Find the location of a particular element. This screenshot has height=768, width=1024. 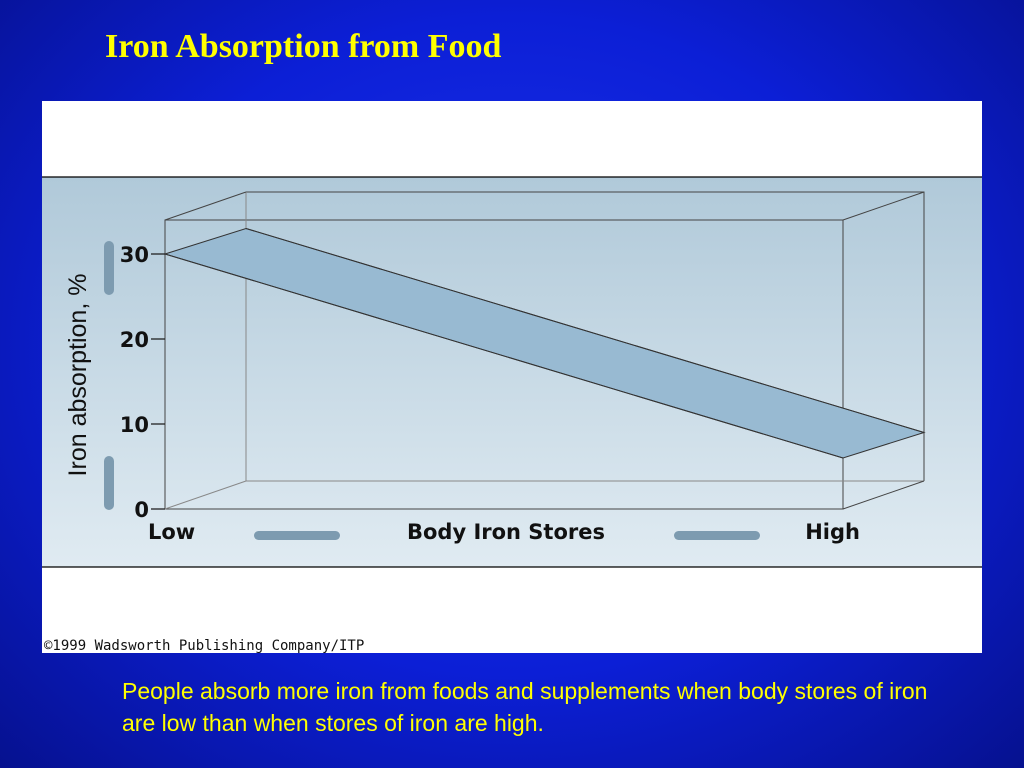

y-tick-label-10: 10 is located at coordinates (134, 425).